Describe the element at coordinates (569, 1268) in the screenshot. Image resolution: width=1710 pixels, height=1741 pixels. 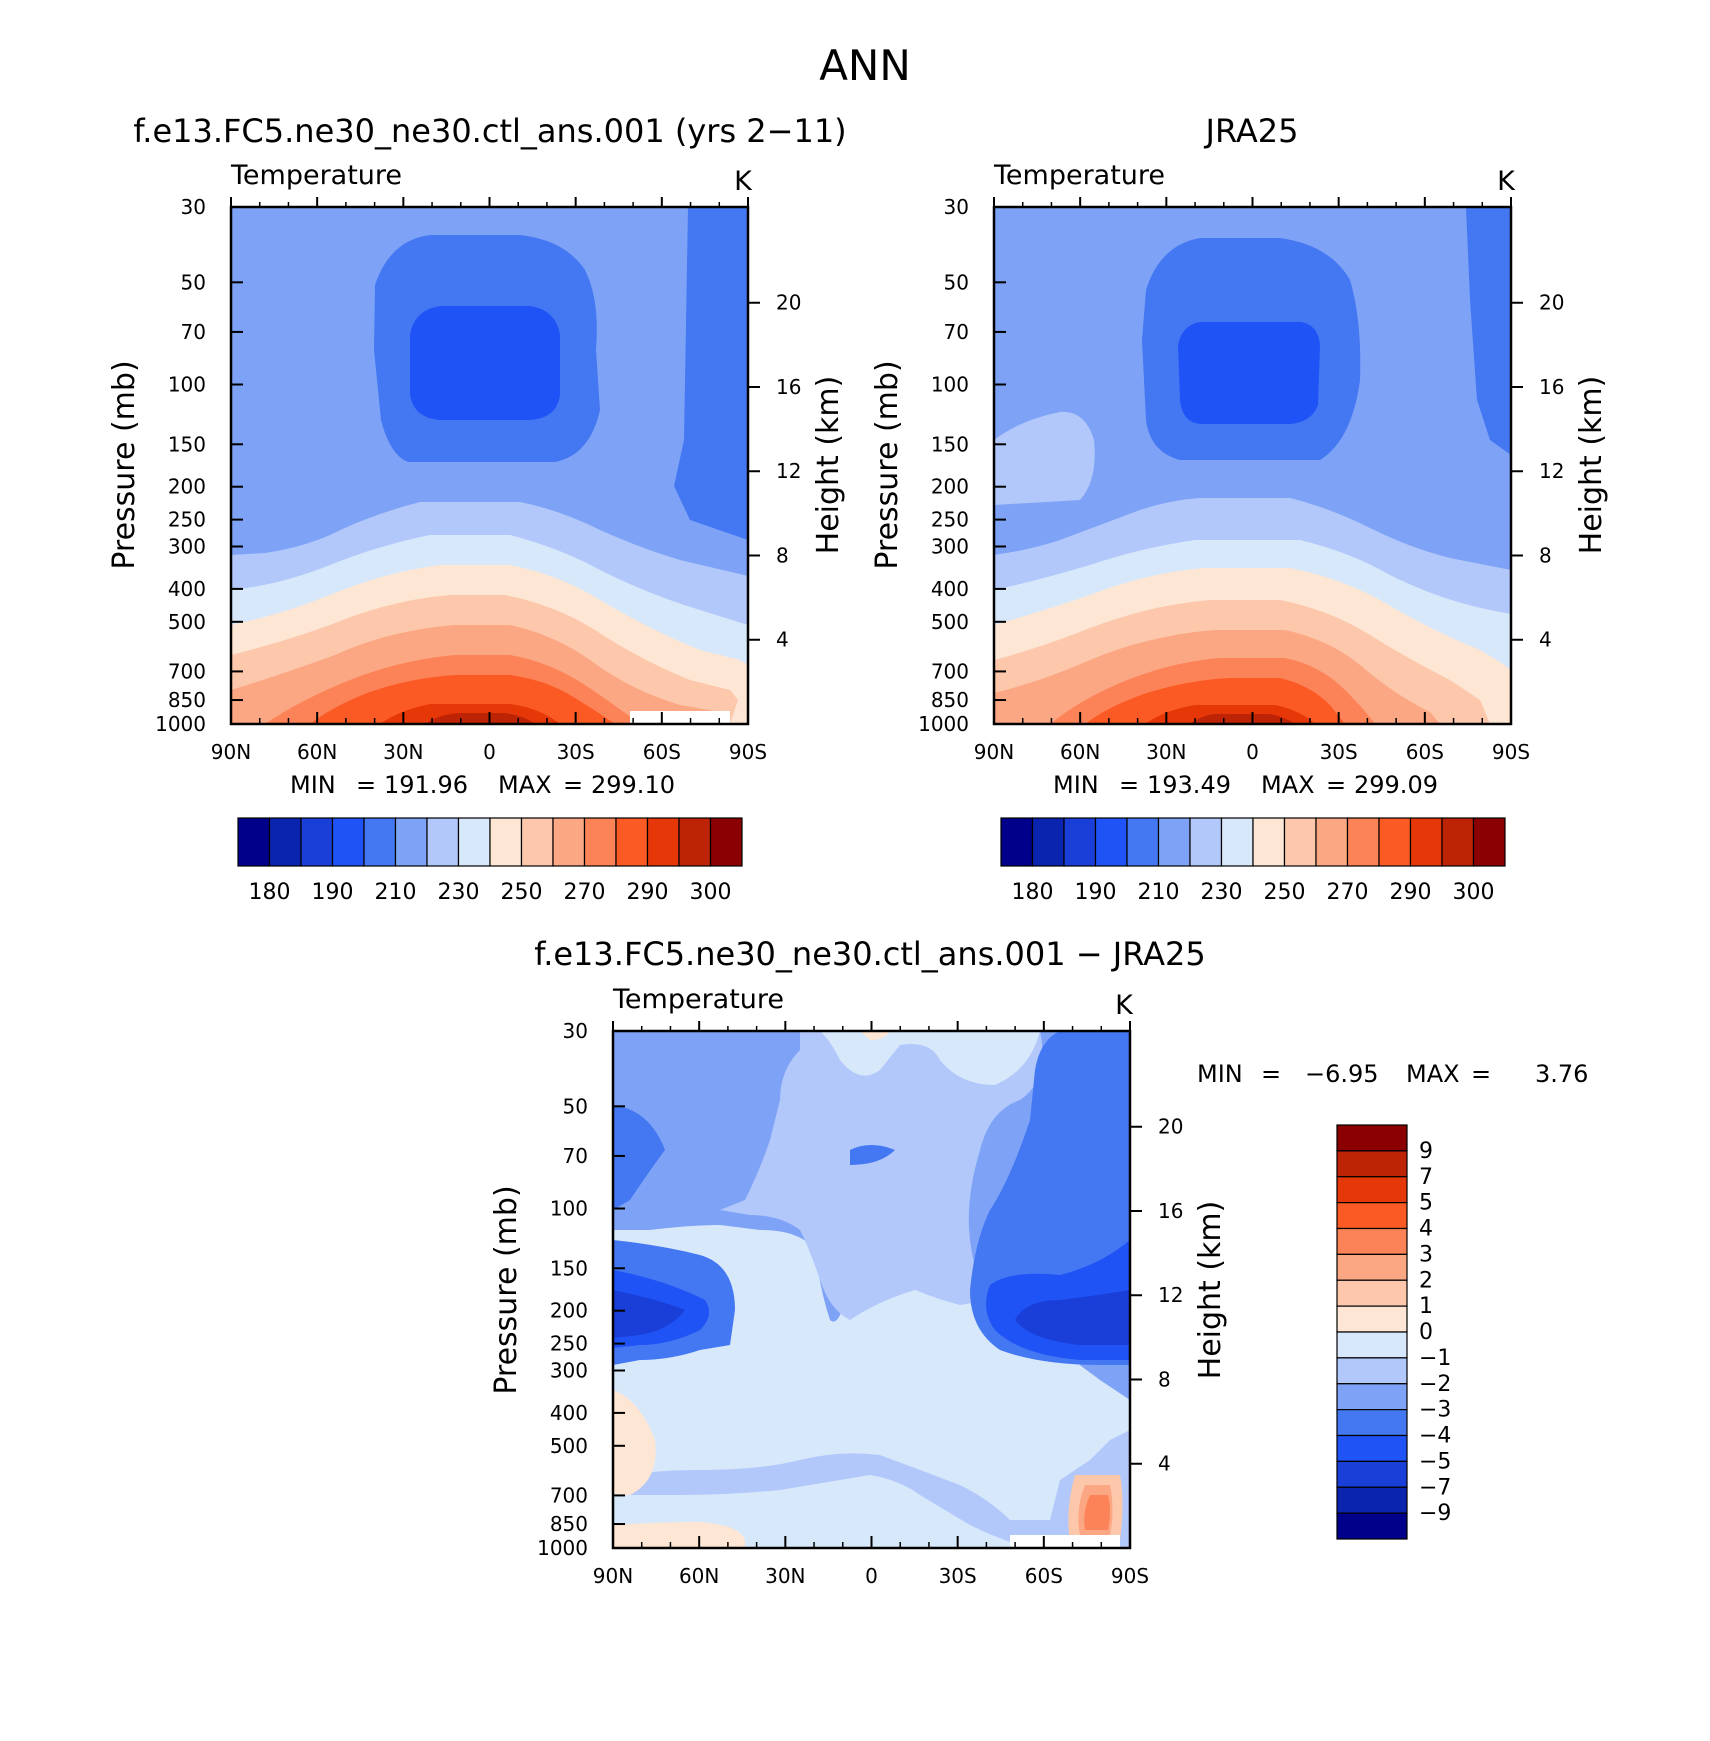
I see `diff-ytick-label: 150` at that location.